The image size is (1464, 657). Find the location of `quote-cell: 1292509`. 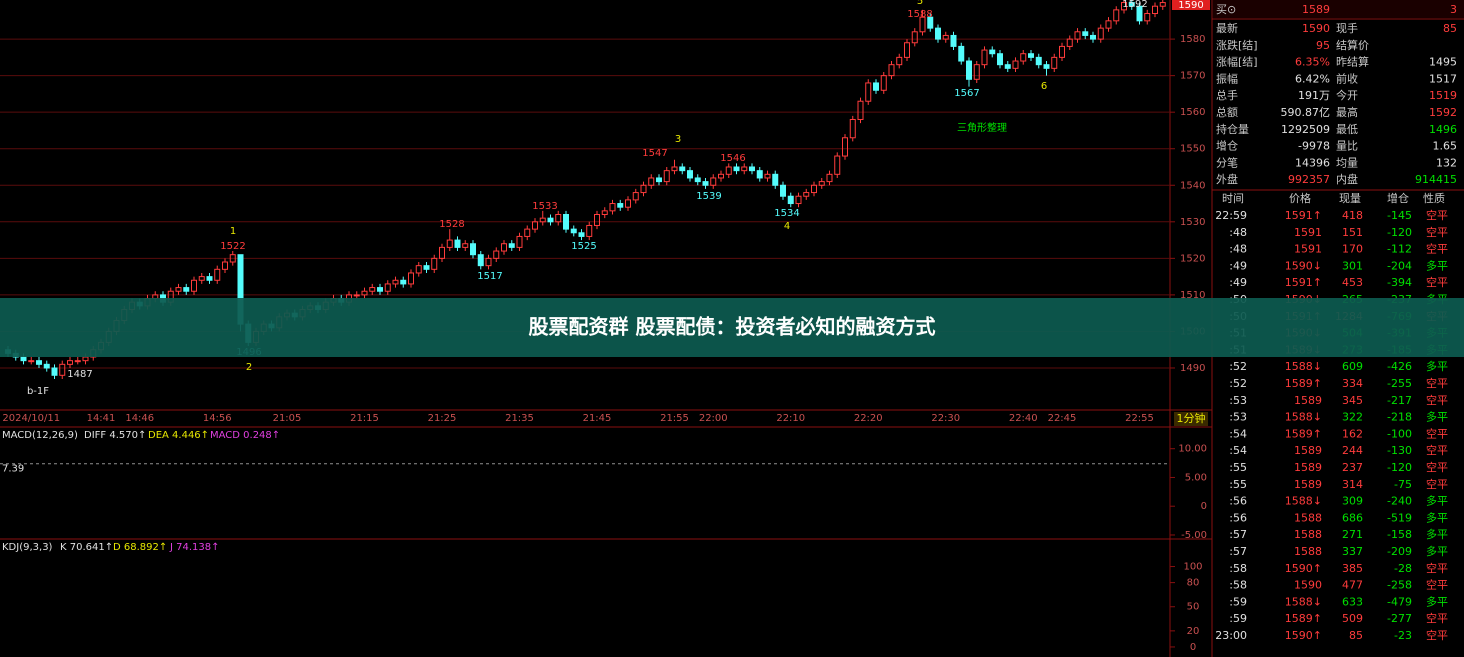

quote-cell: 1292509 is located at coordinates (1305, 129).